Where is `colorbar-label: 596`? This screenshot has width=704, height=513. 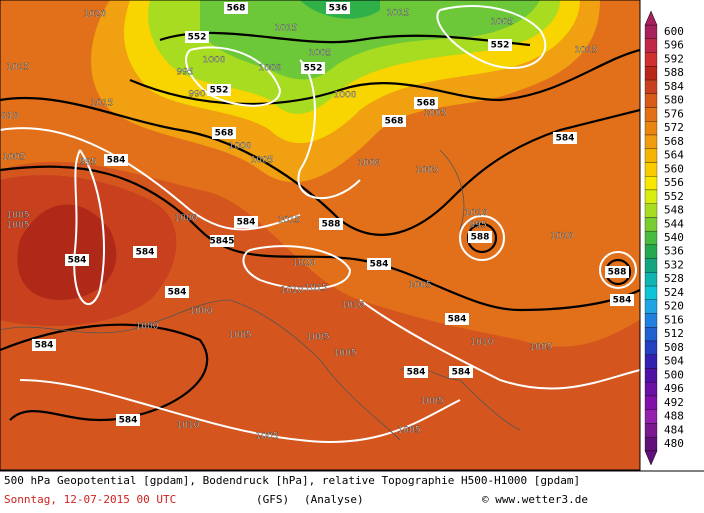
colorbar-label: 596 is located at coordinates (674, 45).